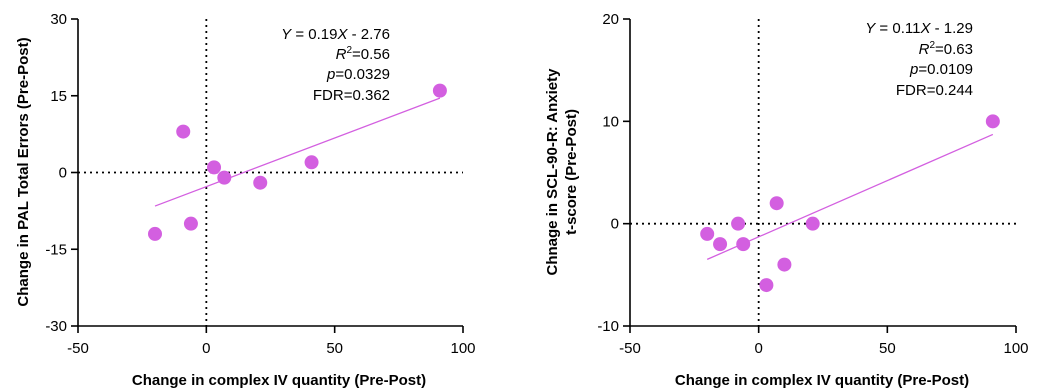 The height and width of the screenshot is (392, 1043). I want to click on p-value-text: p=0.0329, so click(358, 74).